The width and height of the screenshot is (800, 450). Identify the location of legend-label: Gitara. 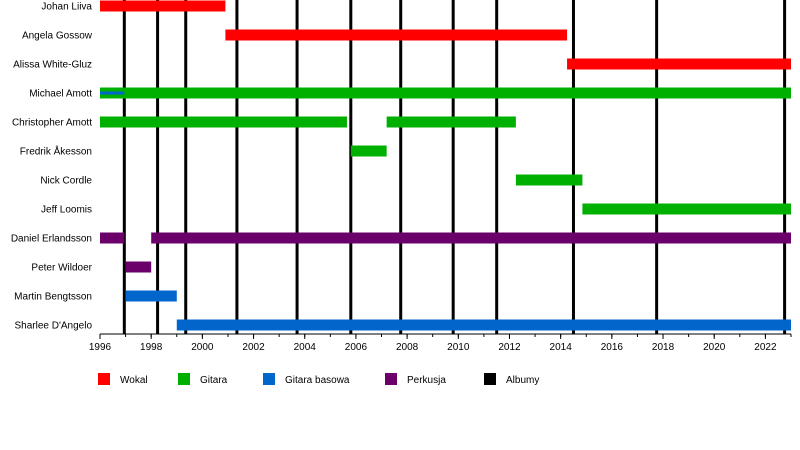
(214, 380).